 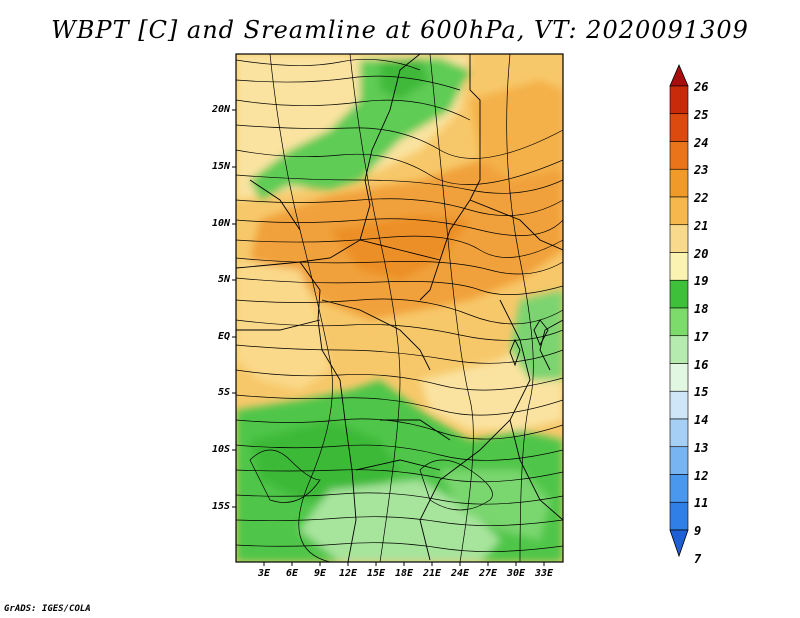 What do you see at coordinates (223, 336) in the screenshot?
I see `lat-label-eq: EQ` at bounding box center [223, 336].